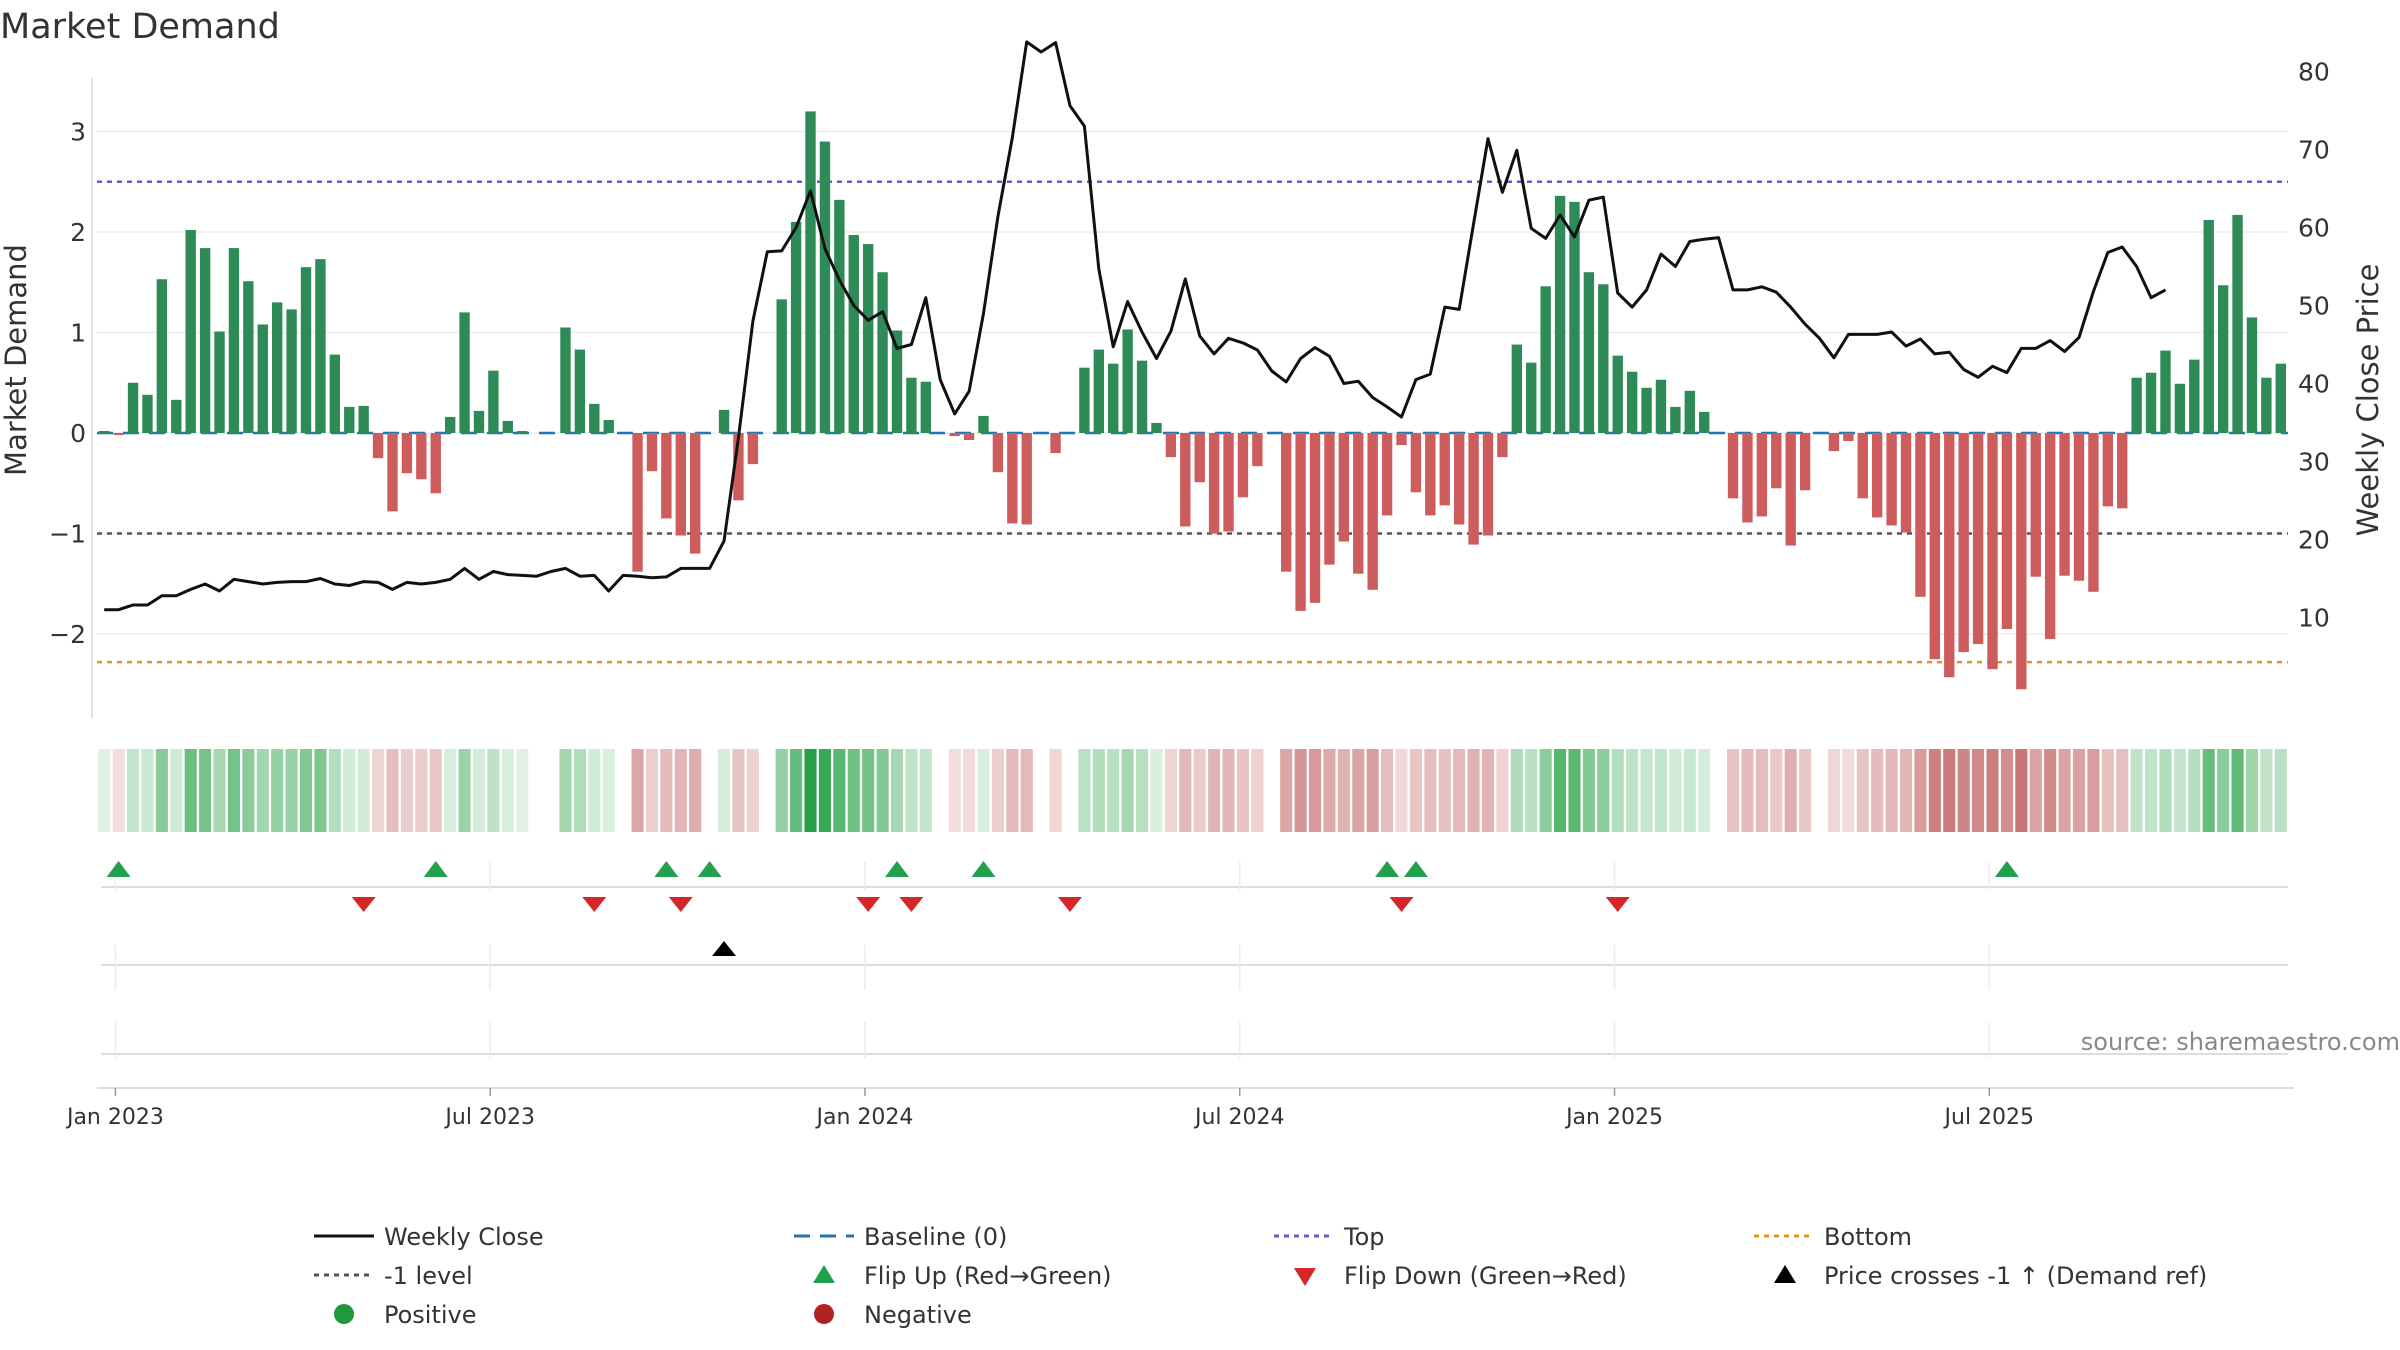 The width and height of the screenshot is (2400, 1350). What do you see at coordinates (344, 1314) in the screenshot?
I see `legend-positive-dot` at bounding box center [344, 1314].